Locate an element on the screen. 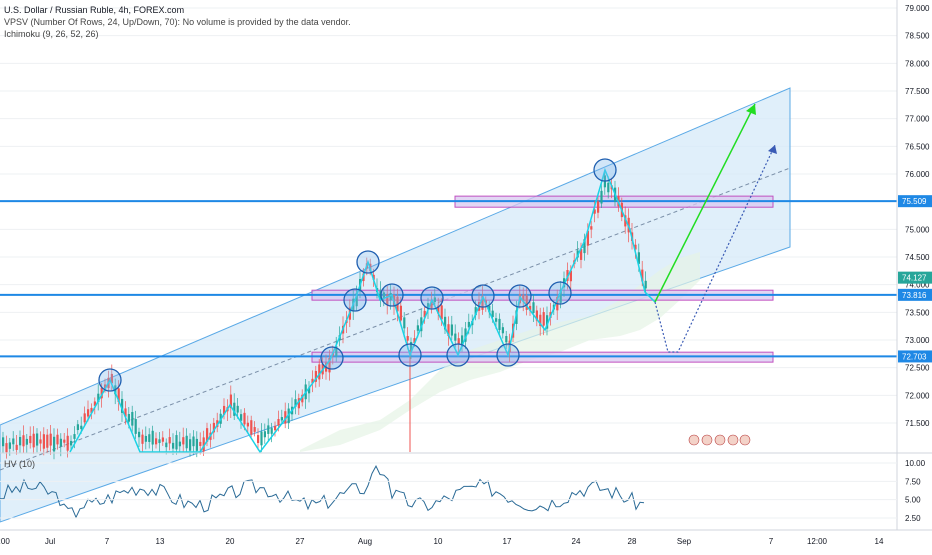 The image size is (932, 555). hv-axis: 10.00 7.50 5.00 2.50 is located at coordinates (463, 491).